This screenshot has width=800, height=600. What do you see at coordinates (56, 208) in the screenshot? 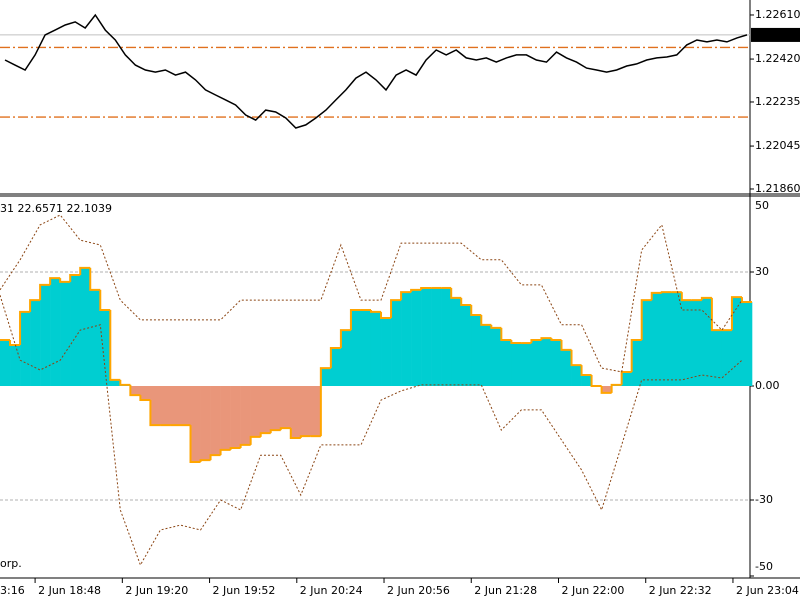
I see `indicator-label: 31 22.6571 22.1039` at bounding box center [56, 208].